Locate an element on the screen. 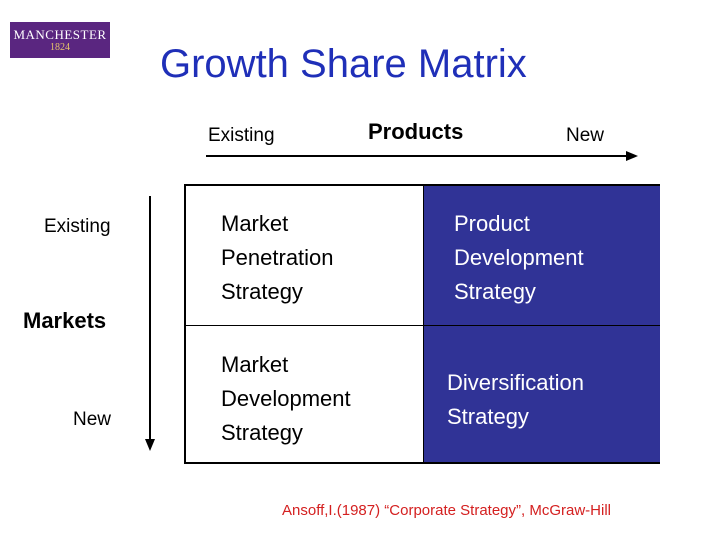  logo-name: MANCHESTER is located at coordinates (60, 34).